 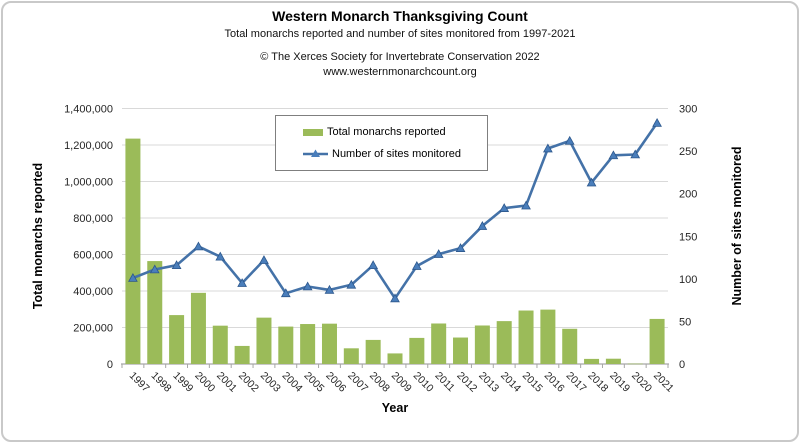 What do you see at coordinates (613, 155) in the screenshot?
I see `line-marker-2019` at bounding box center [613, 155].